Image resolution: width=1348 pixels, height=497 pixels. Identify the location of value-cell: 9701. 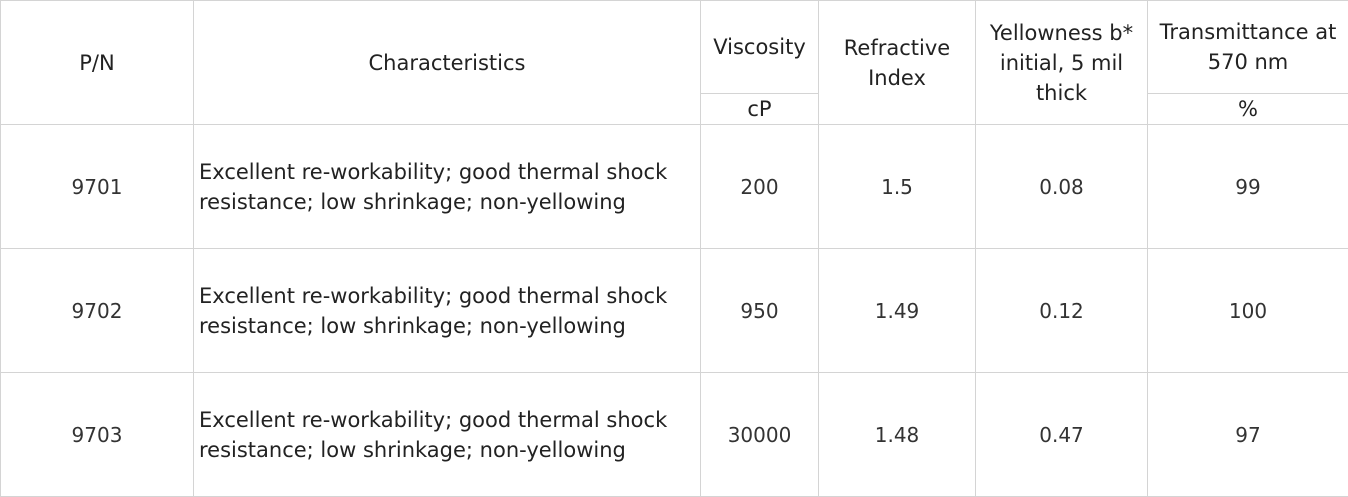
(97, 186).